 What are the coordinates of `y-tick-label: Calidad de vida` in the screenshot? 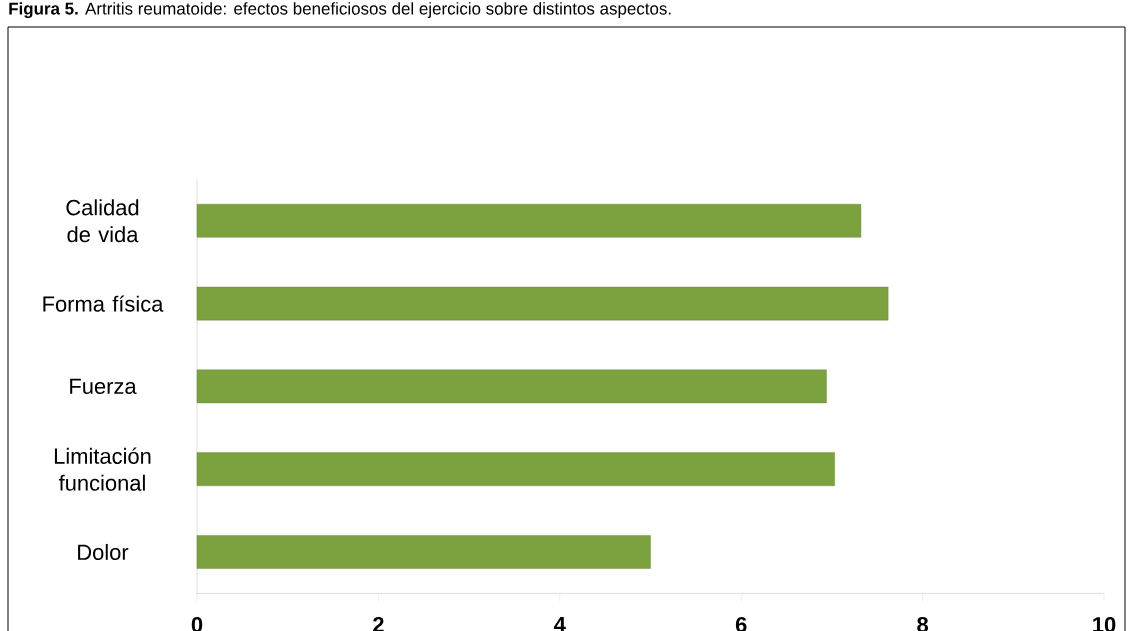 It's located at (102, 221).